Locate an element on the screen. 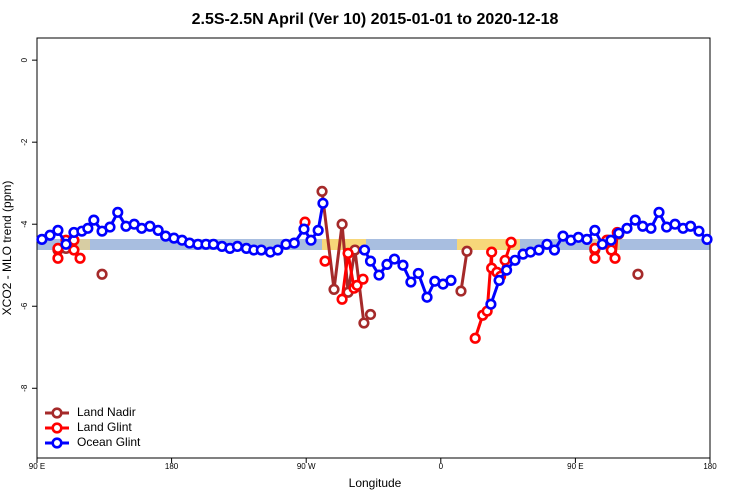 The height and width of the screenshot is (500, 750). legend-label: Land Nadir is located at coordinates (106, 412).